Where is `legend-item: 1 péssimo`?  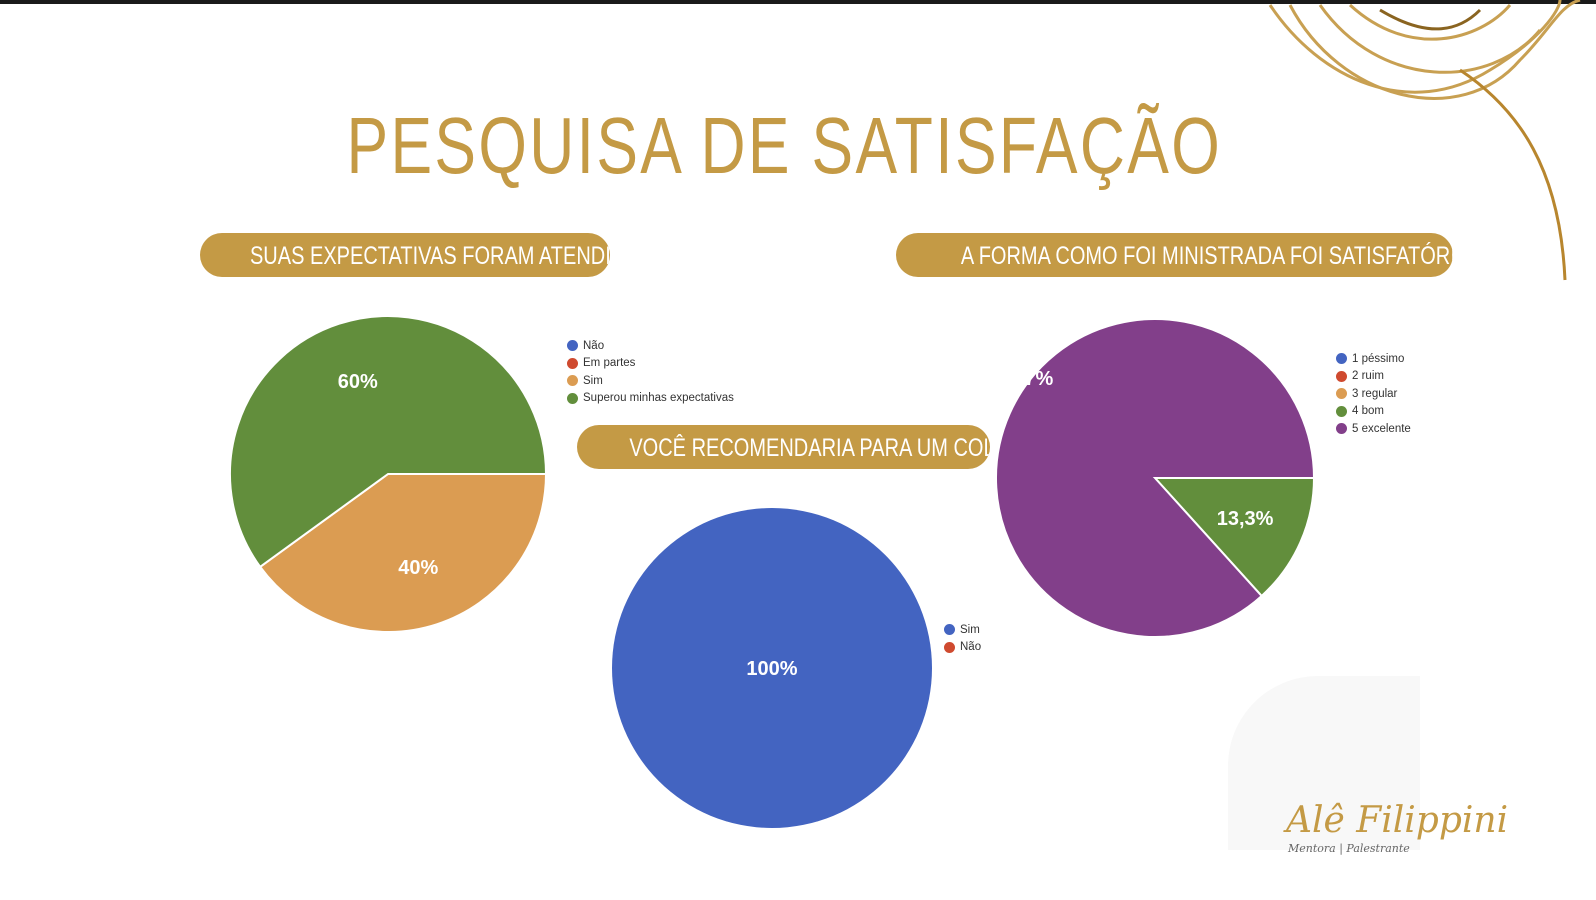
legend-item: 1 péssimo is located at coordinates (1373, 359).